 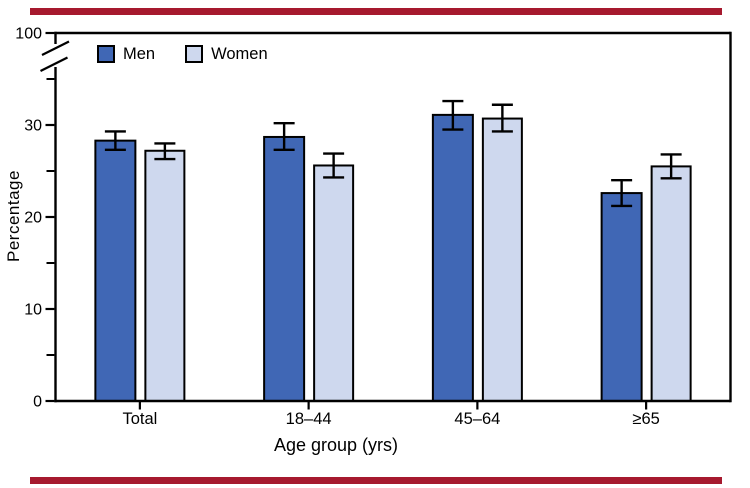 What do you see at coordinates (645, 419) in the screenshot?
I see `x-tick-label: ≥65` at bounding box center [645, 419].